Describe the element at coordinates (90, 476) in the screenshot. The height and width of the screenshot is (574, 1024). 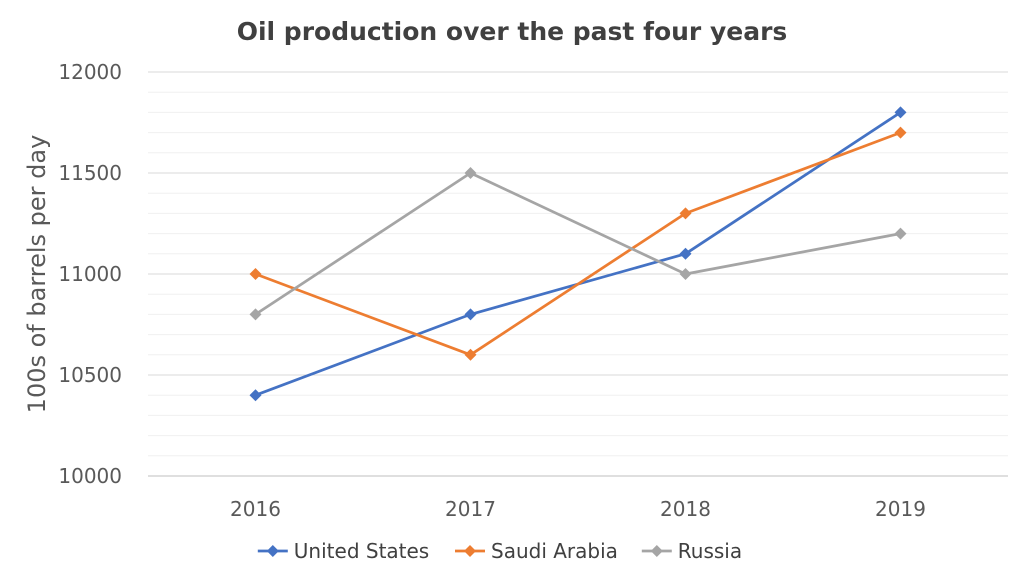
I see `y-tick-label: 10000` at that location.